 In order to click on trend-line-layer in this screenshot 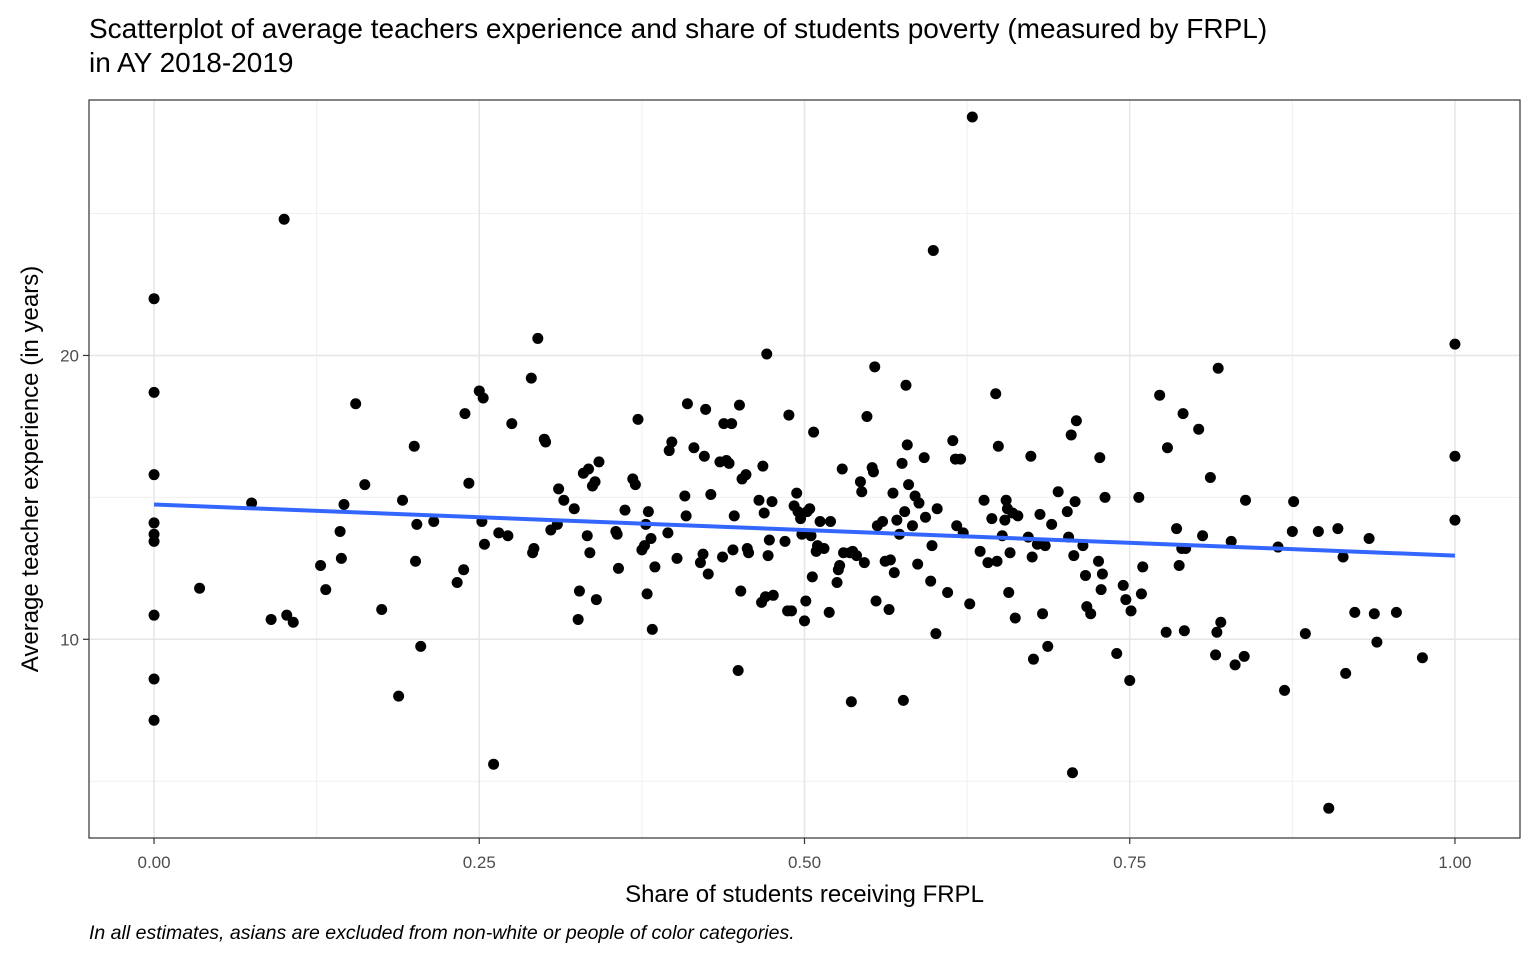, I will do `click(804, 530)`.